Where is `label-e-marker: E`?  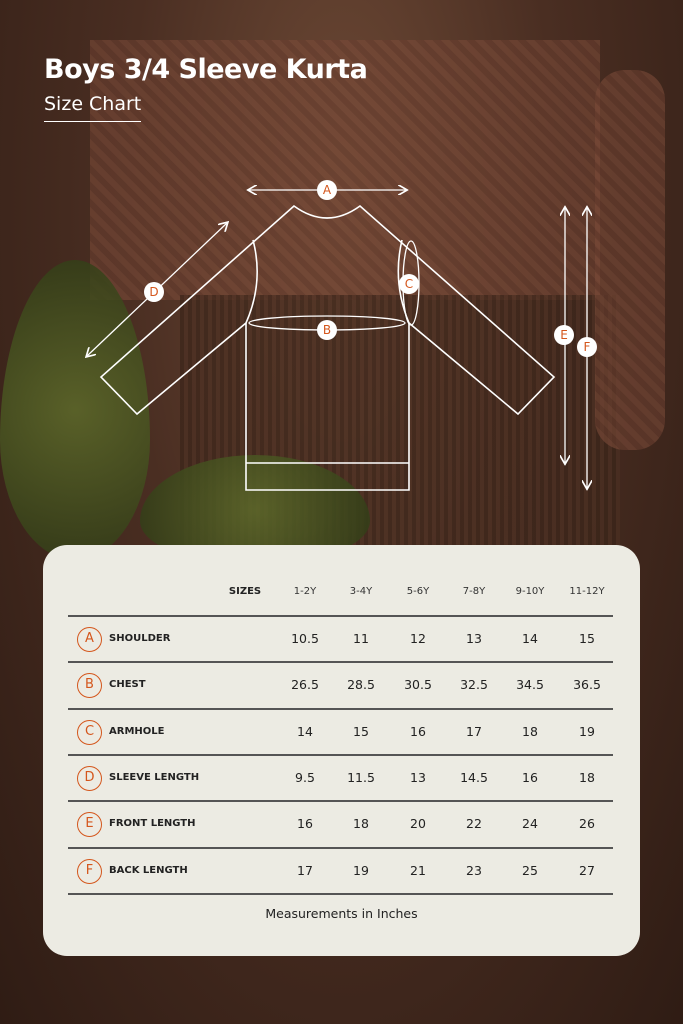
label-e-marker: E is located at coordinates (564, 335).